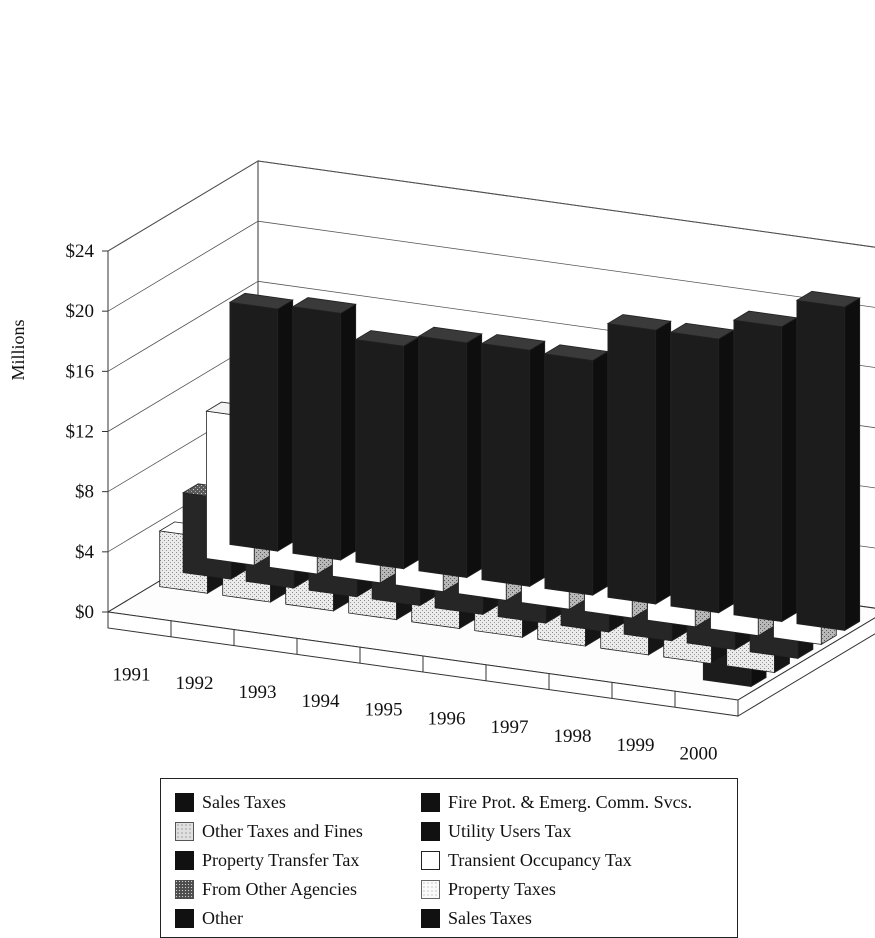 The width and height of the screenshot is (875, 938). What do you see at coordinates (18, 349) in the screenshot?
I see `y-axis-label: Millions` at bounding box center [18, 349].